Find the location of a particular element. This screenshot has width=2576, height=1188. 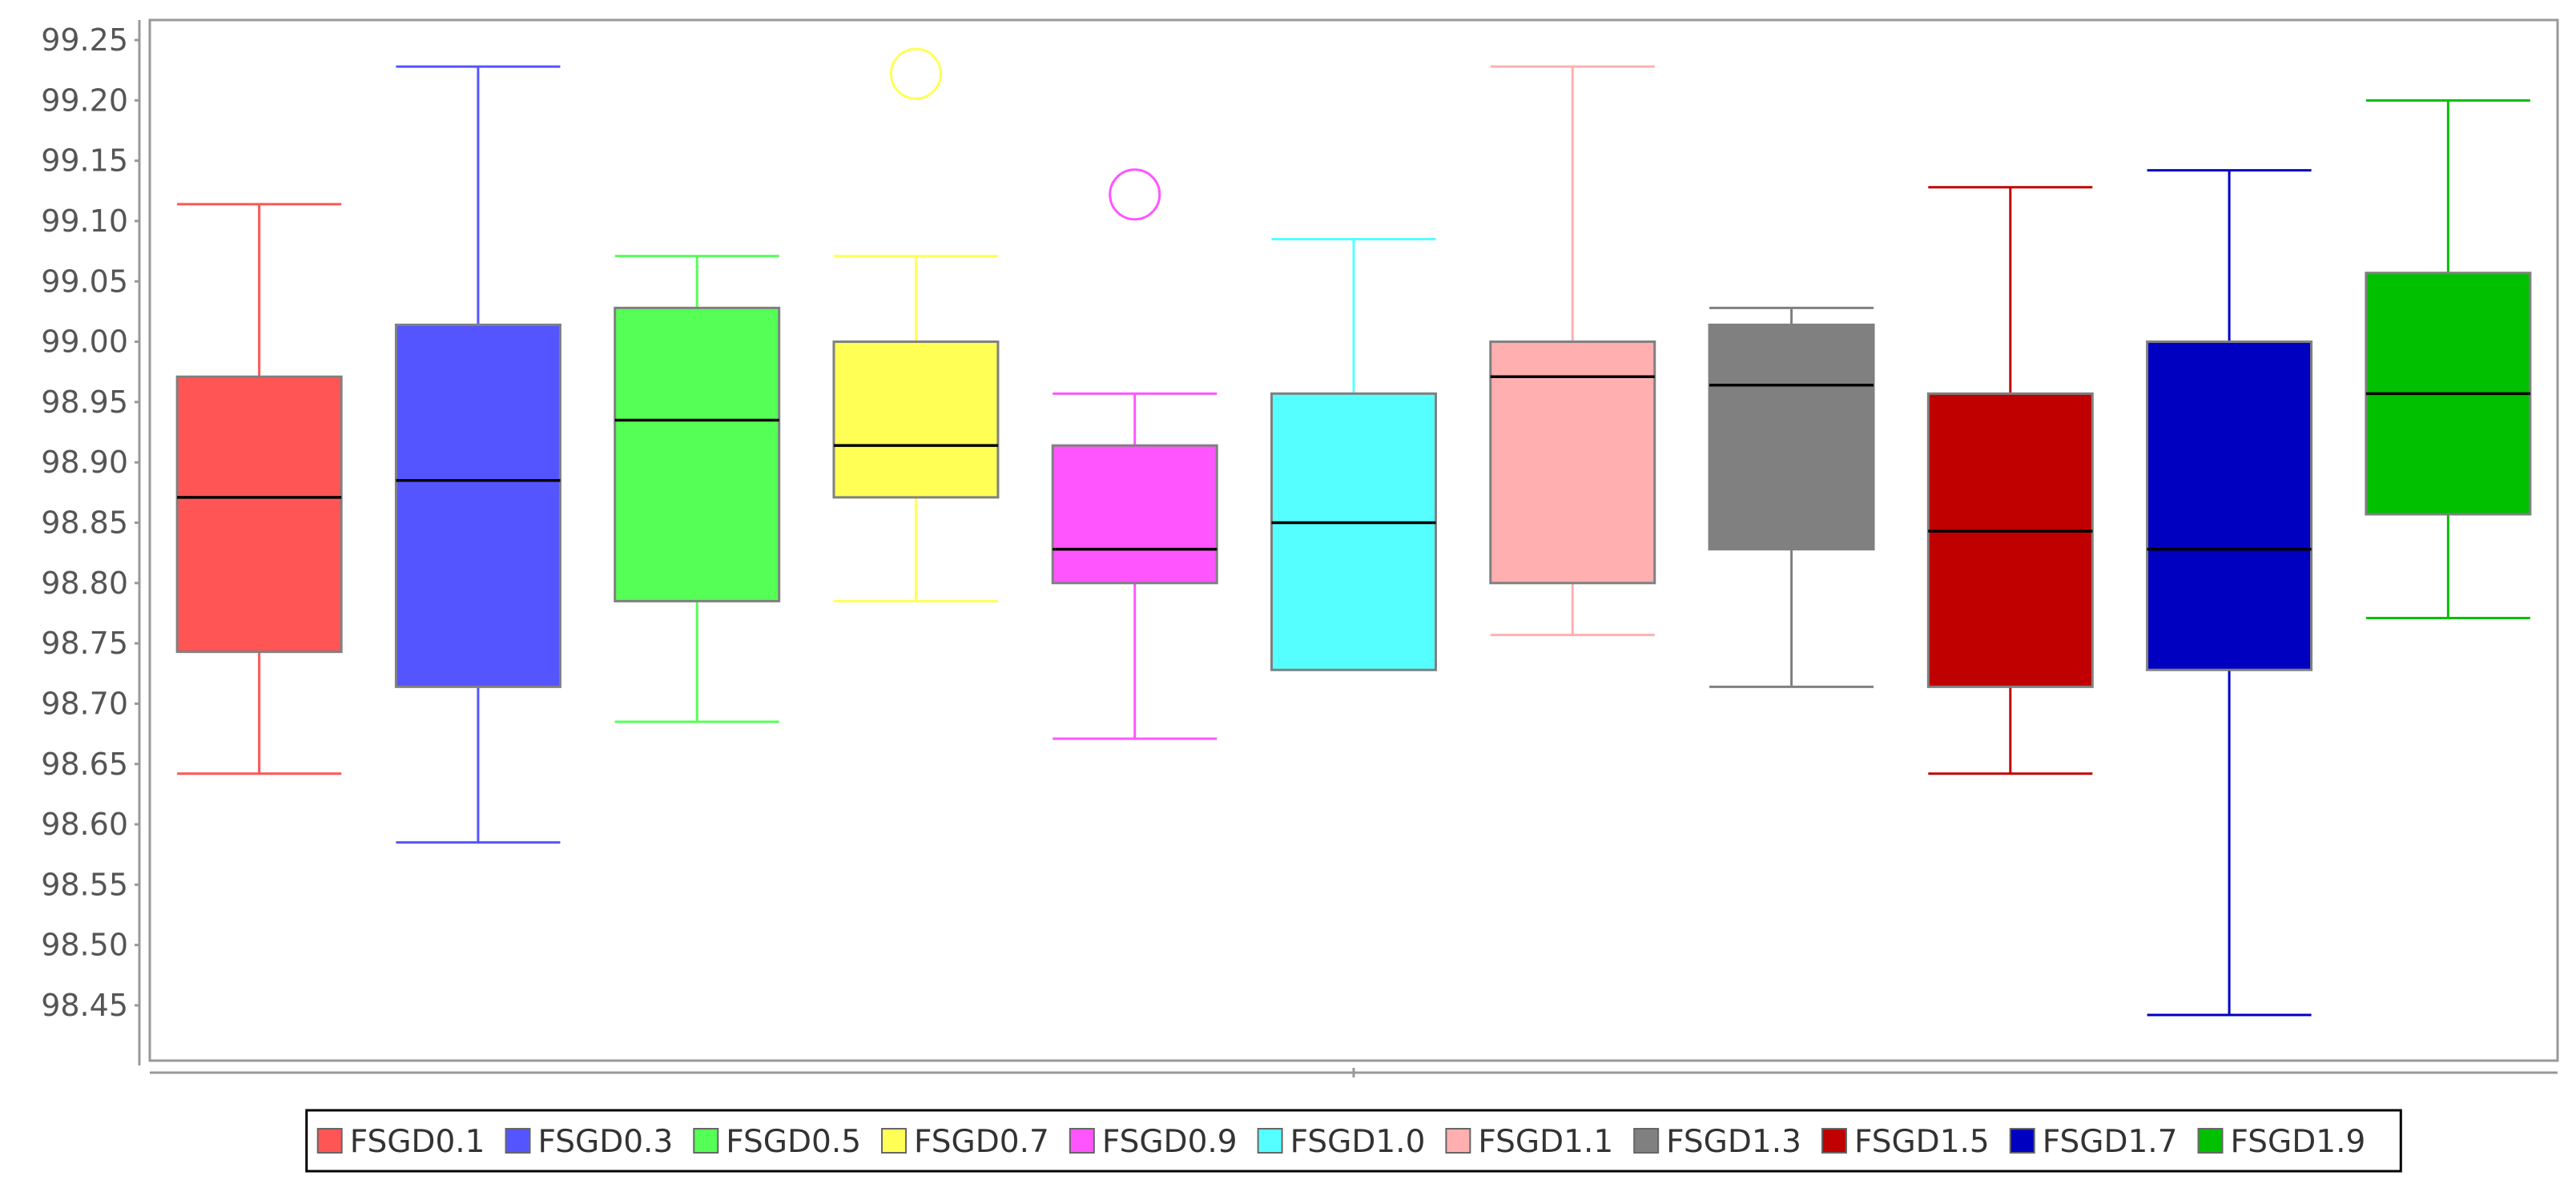

y-tick-label: 98.90 is located at coordinates (84, 463).